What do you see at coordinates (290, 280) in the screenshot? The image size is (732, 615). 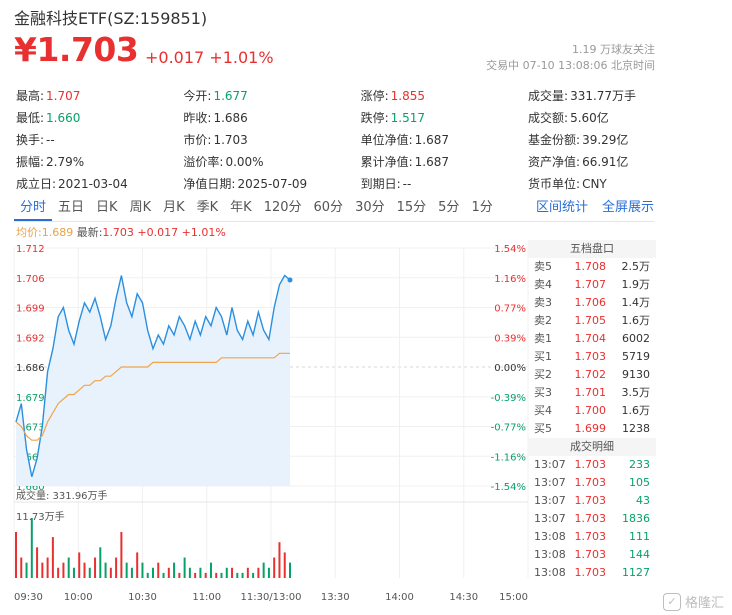 I see `latest-point` at bounding box center [290, 280].